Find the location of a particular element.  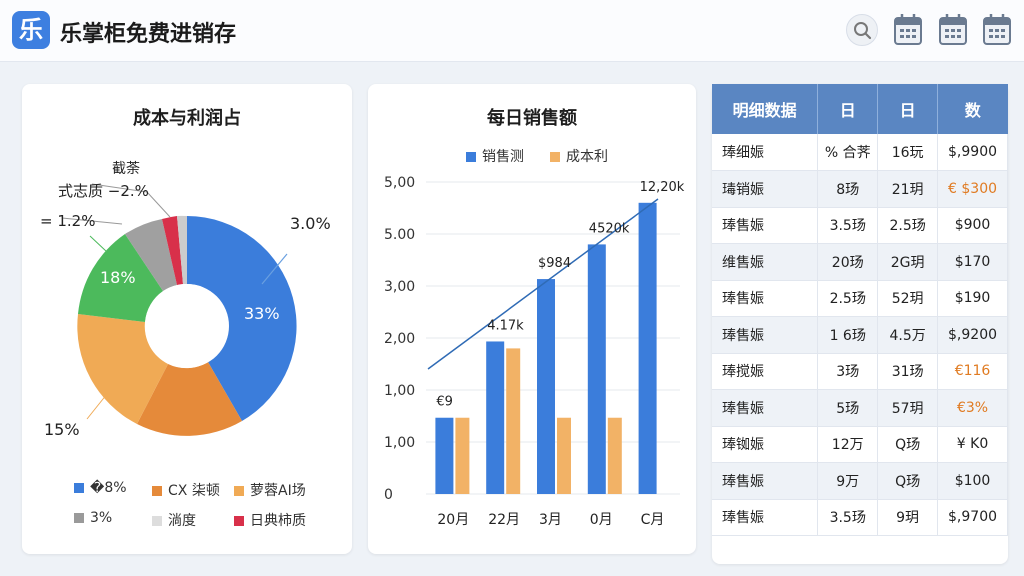

app-logo: 乐 is located at coordinates (31, 30).